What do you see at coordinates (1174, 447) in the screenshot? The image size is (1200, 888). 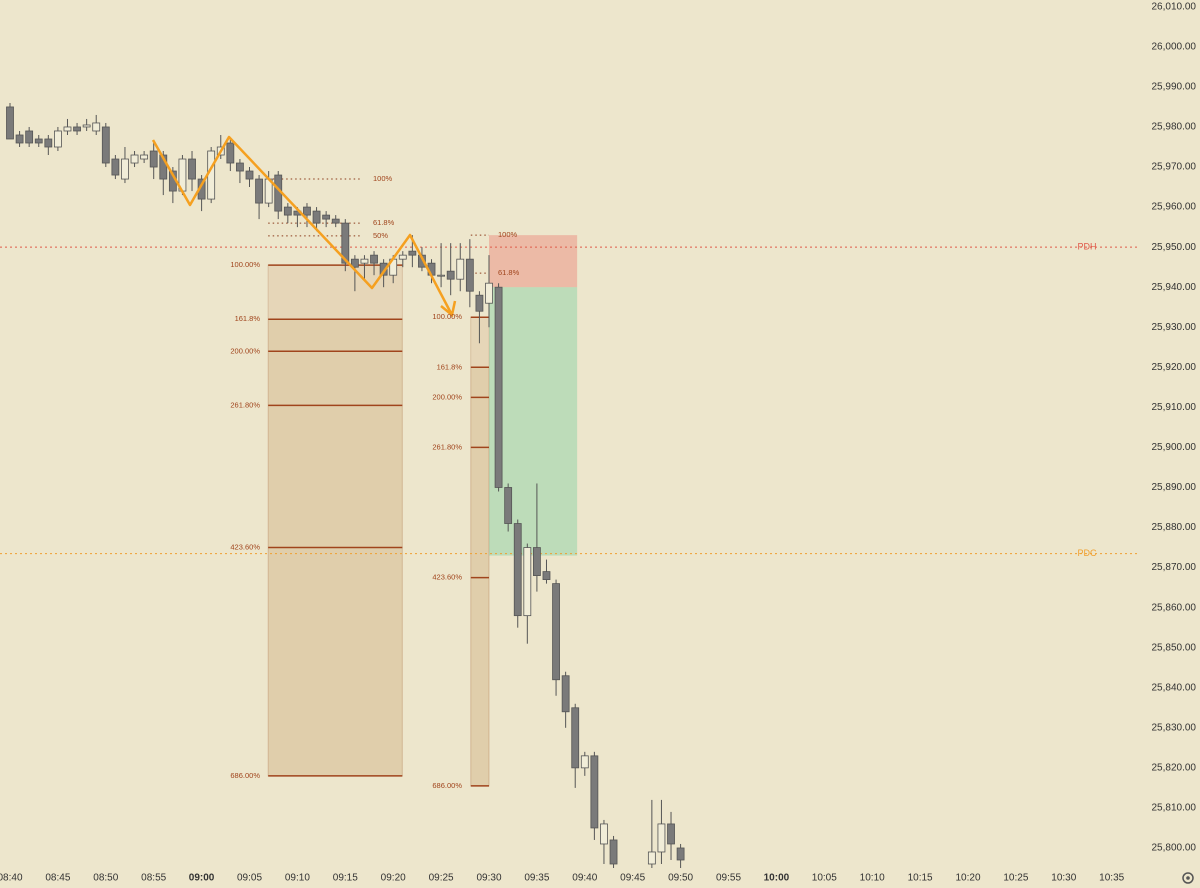 I see `y-tick-label: 25,900.00` at bounding box center [1174, 447].